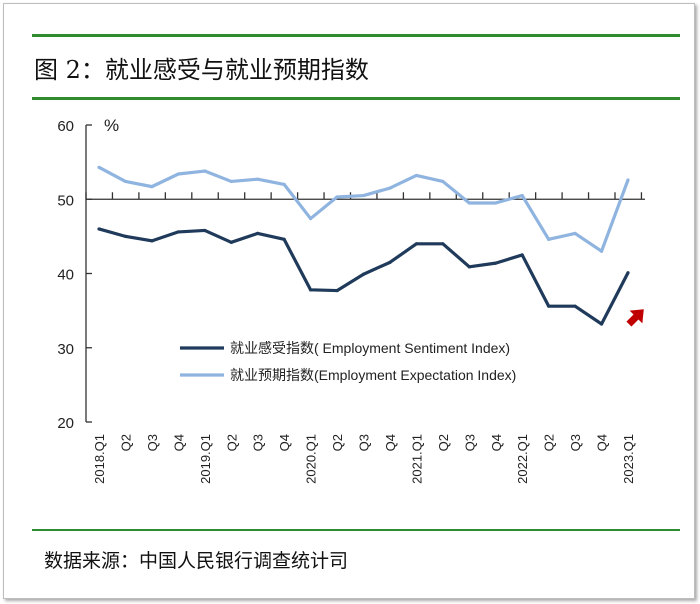  What do you see at coordinates (635, 318) in the screenshot?
I see `trend-arrow-icon` at bounding box center [635, 318].